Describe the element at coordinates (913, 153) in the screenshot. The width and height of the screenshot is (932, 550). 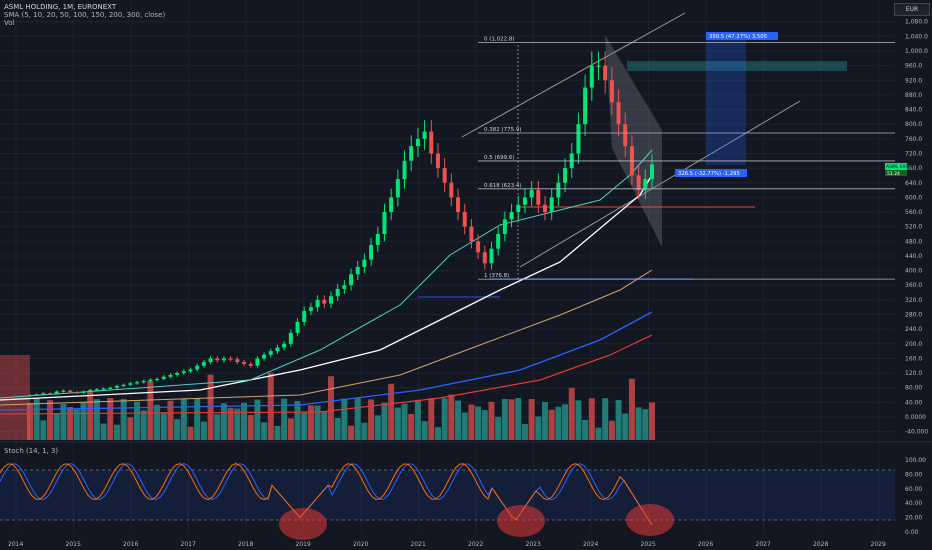
I see `price-tick-label: 720.0` at that location.